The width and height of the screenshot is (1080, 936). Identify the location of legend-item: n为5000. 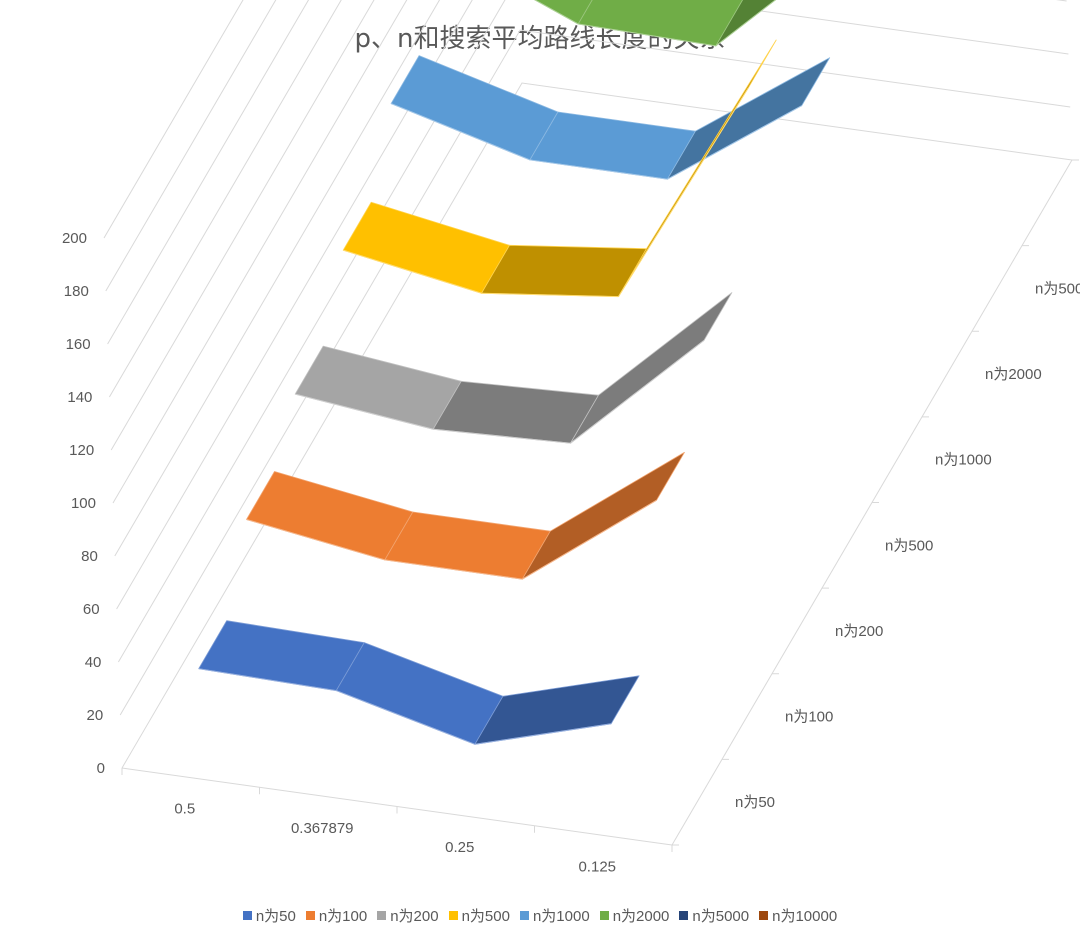
(714, 915).